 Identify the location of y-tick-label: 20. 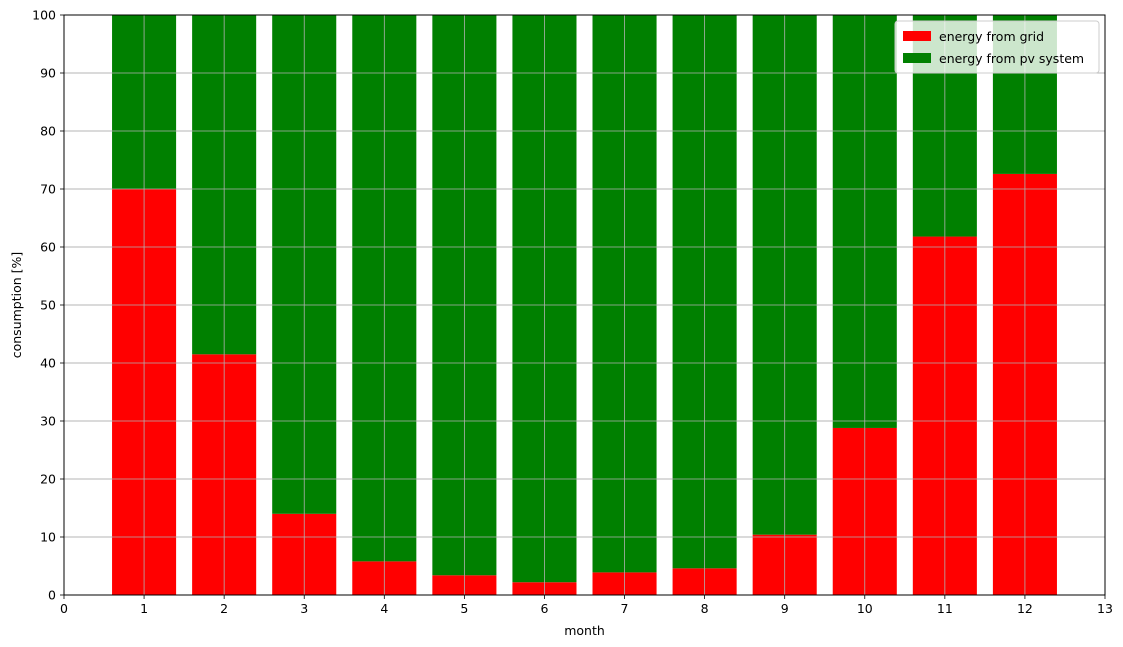
(48, 479).